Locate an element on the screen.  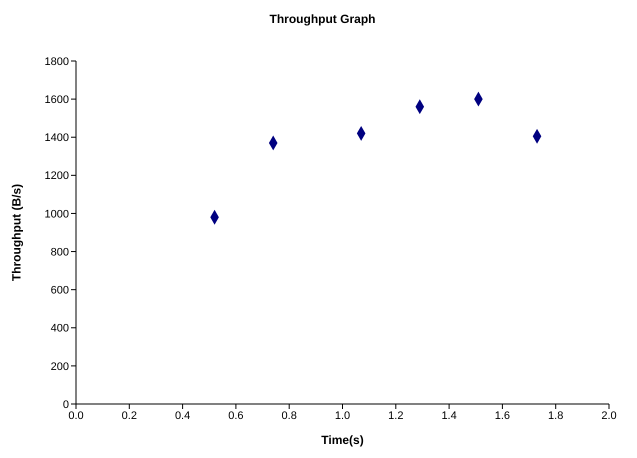
y-tick-label: 800 is located at coordinates (59, 252).